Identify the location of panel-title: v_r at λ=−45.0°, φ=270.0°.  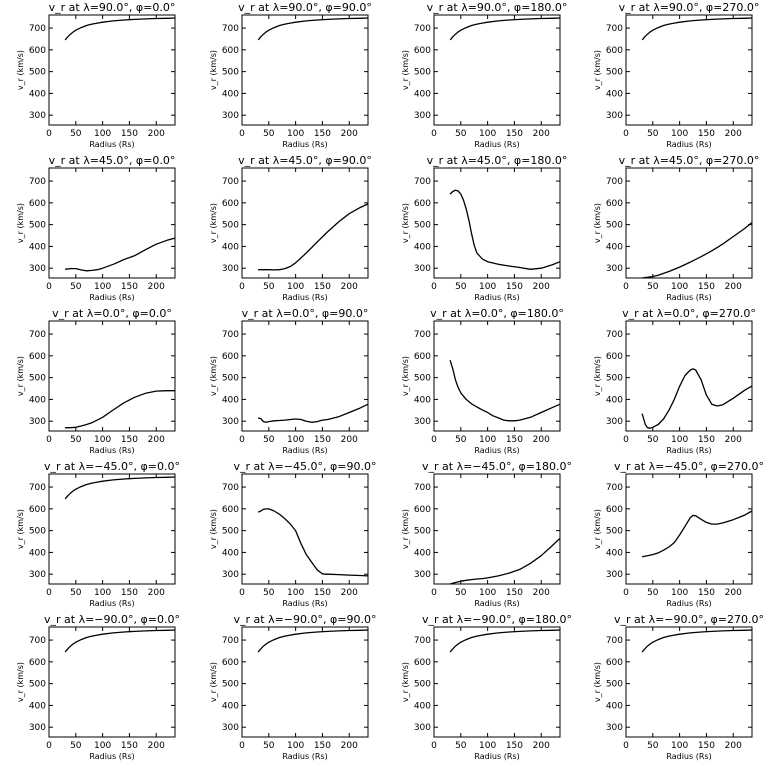
(689, 466).